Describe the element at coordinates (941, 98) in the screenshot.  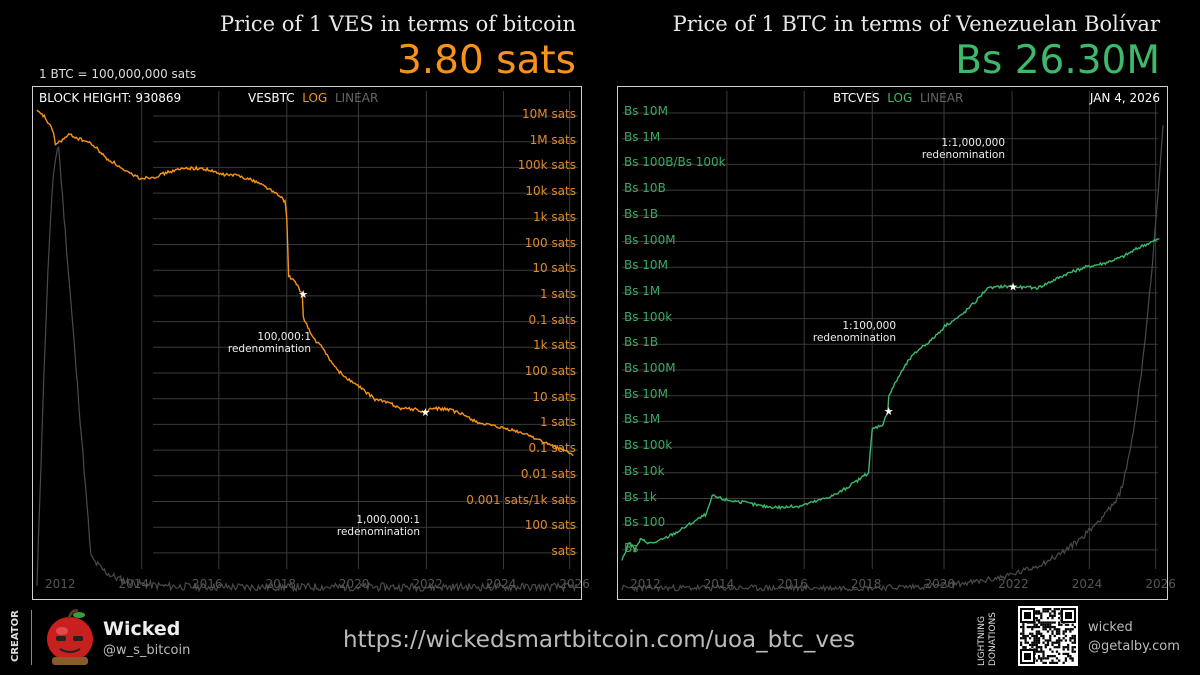
I see `right-linear-toggle: LINEAR` at that location.